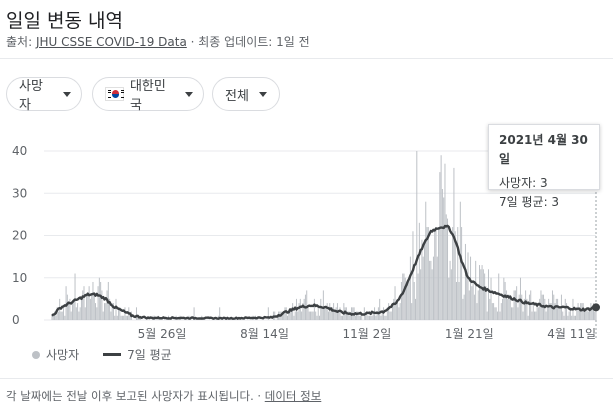 The width and height of the screenshot is (613, 406). What do you see at coordinates (44, 95) in the screenshot?
I see `metric-dropdown: 사망자` at bounding box center [44, 95].